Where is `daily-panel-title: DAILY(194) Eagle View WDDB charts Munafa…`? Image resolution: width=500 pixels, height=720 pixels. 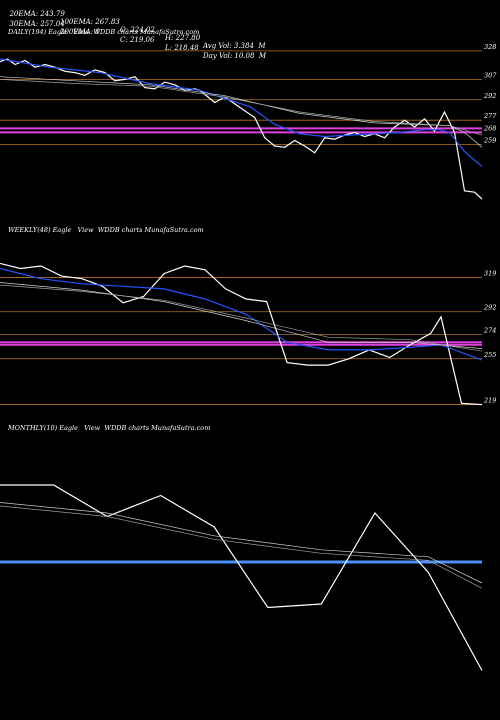
daily-panel-title: DAILY(194) Eagle View WDDB charts Munafa… is located at coordinates (104, 32).